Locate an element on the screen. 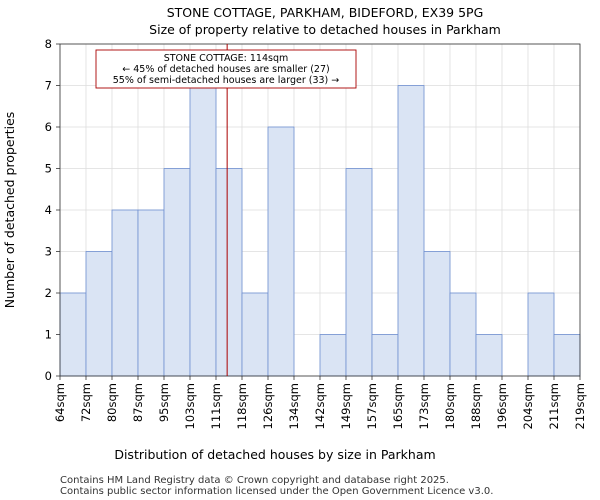  x-tick-label: 204sqm is located at coordinates (528, 406).